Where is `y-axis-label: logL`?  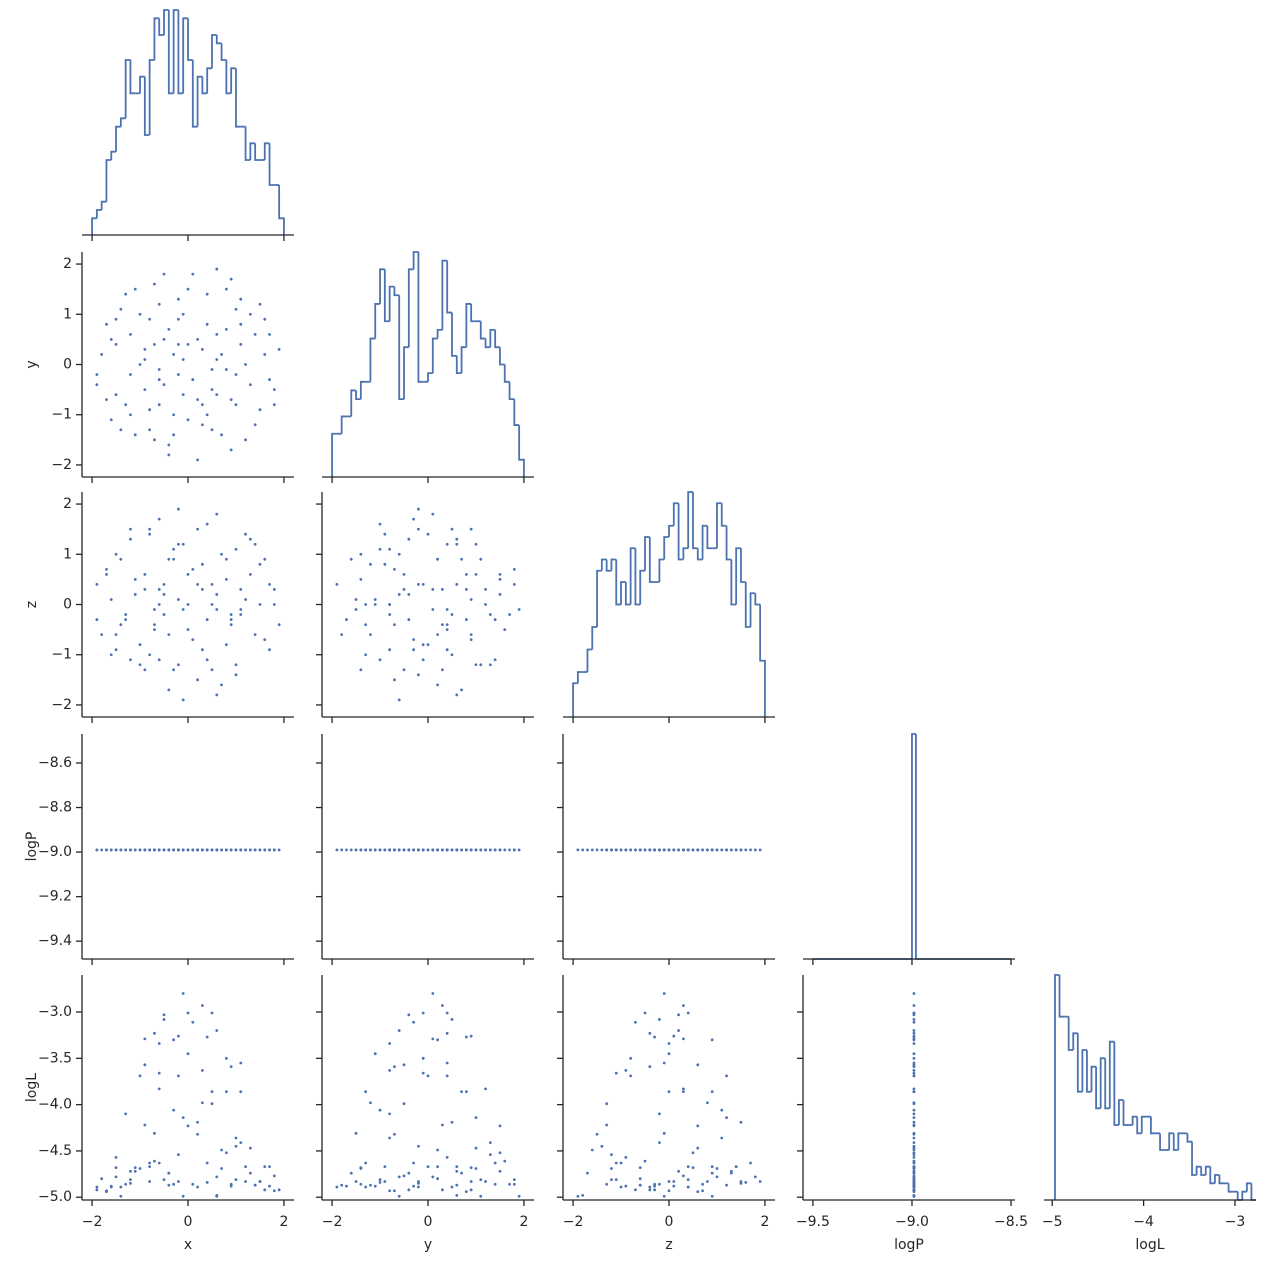 y-axis-label: logL is located at coordinates (32, 1087).